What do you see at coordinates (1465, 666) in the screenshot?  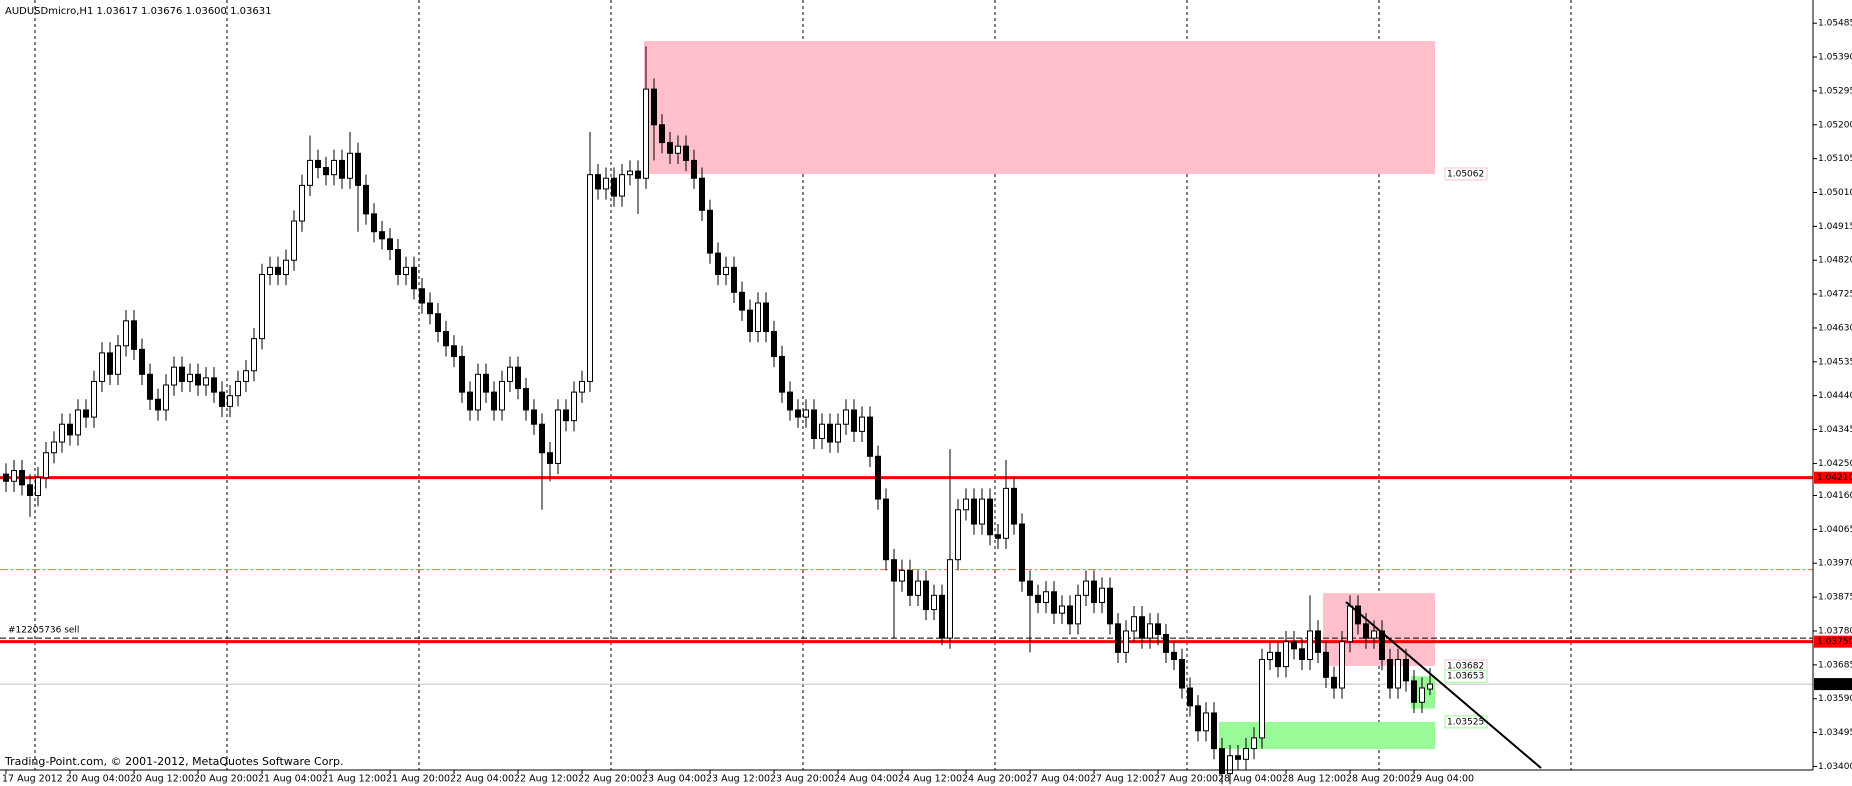 I see `zone-label: 1.03682` at bounding box center [1465, 666].